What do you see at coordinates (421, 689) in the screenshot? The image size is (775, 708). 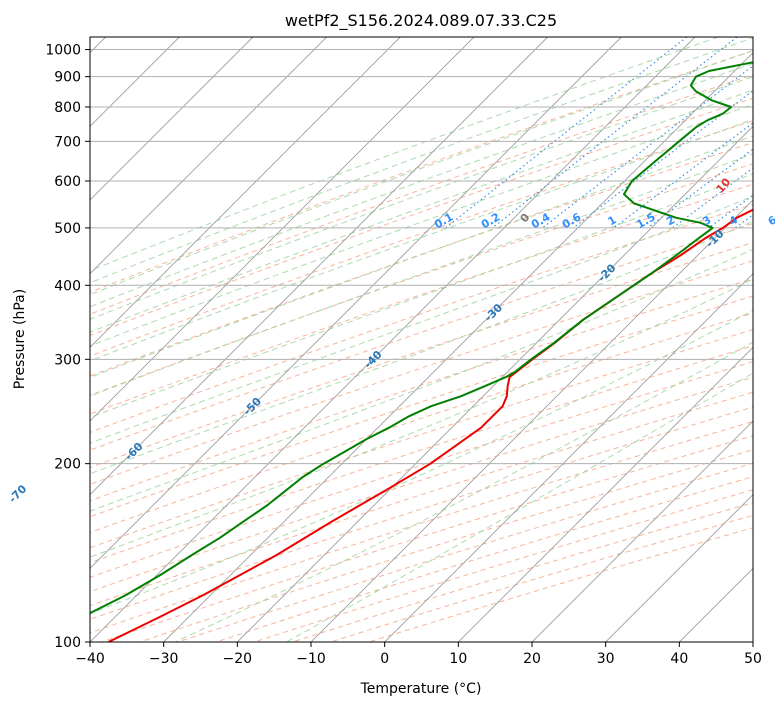 I see `x-axis-label: Temperature (°C)` at bounding box center [421, 689].